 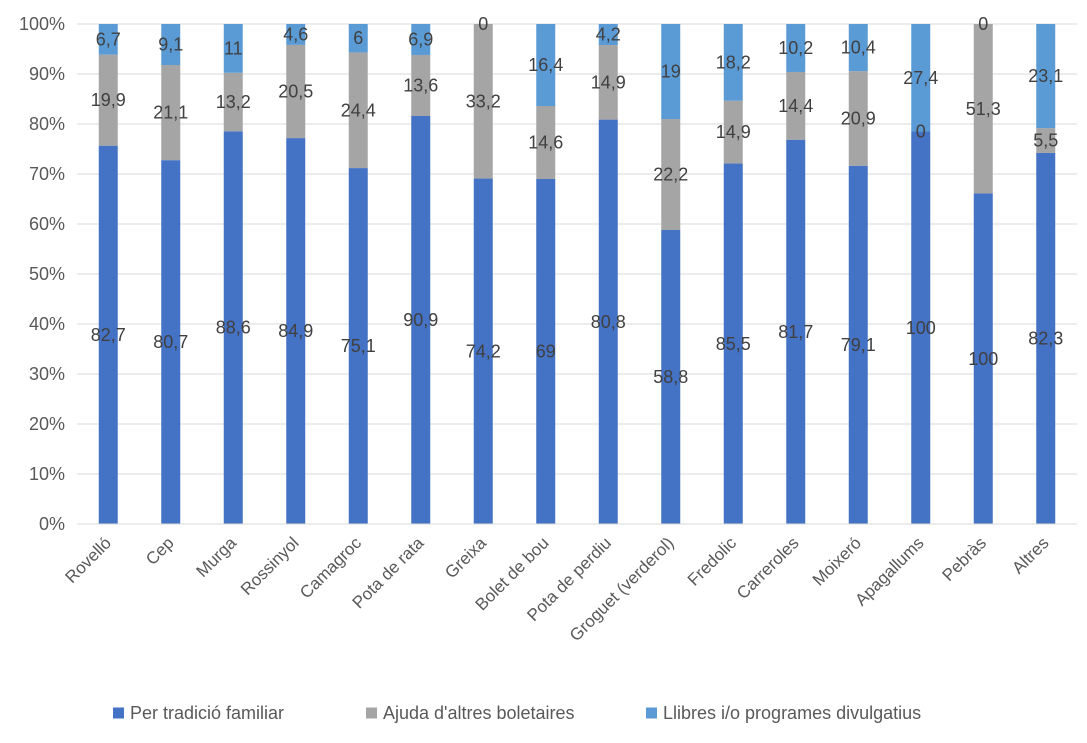 I want to click on y-tick-label: 90%, so click(x=47, y=74).